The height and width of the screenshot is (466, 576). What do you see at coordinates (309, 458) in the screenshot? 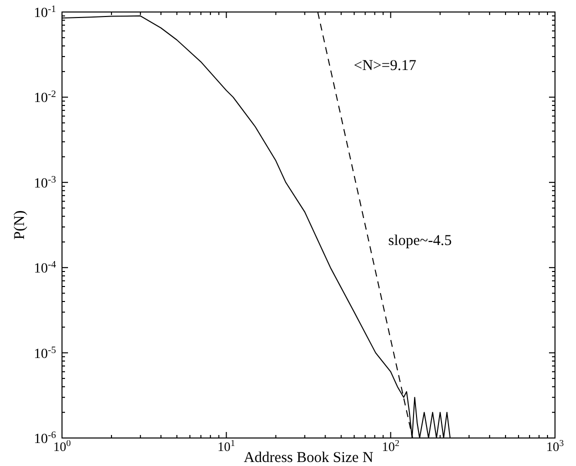
I see `x-axis-title: Address Book Size N` at bounding box center [309, 458].